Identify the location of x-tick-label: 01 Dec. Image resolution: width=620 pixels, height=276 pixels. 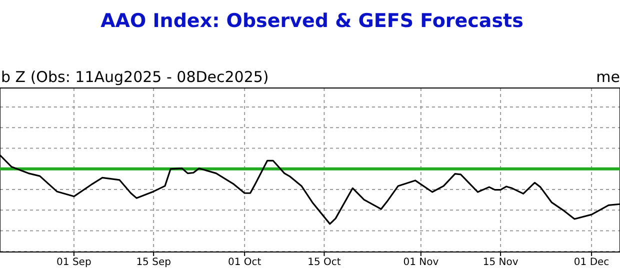
(592, 262).